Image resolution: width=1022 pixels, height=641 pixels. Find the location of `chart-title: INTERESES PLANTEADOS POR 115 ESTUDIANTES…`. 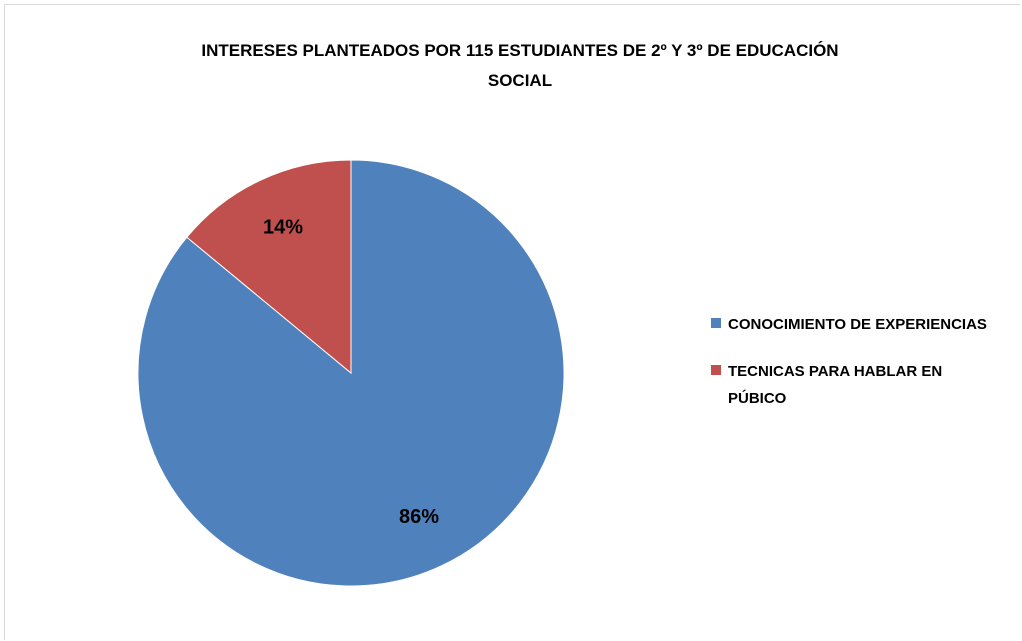

chart-title: INTERESES PLANTEADOS POR 115 ESTUDIANTES… is located at coordinates (520, 65).